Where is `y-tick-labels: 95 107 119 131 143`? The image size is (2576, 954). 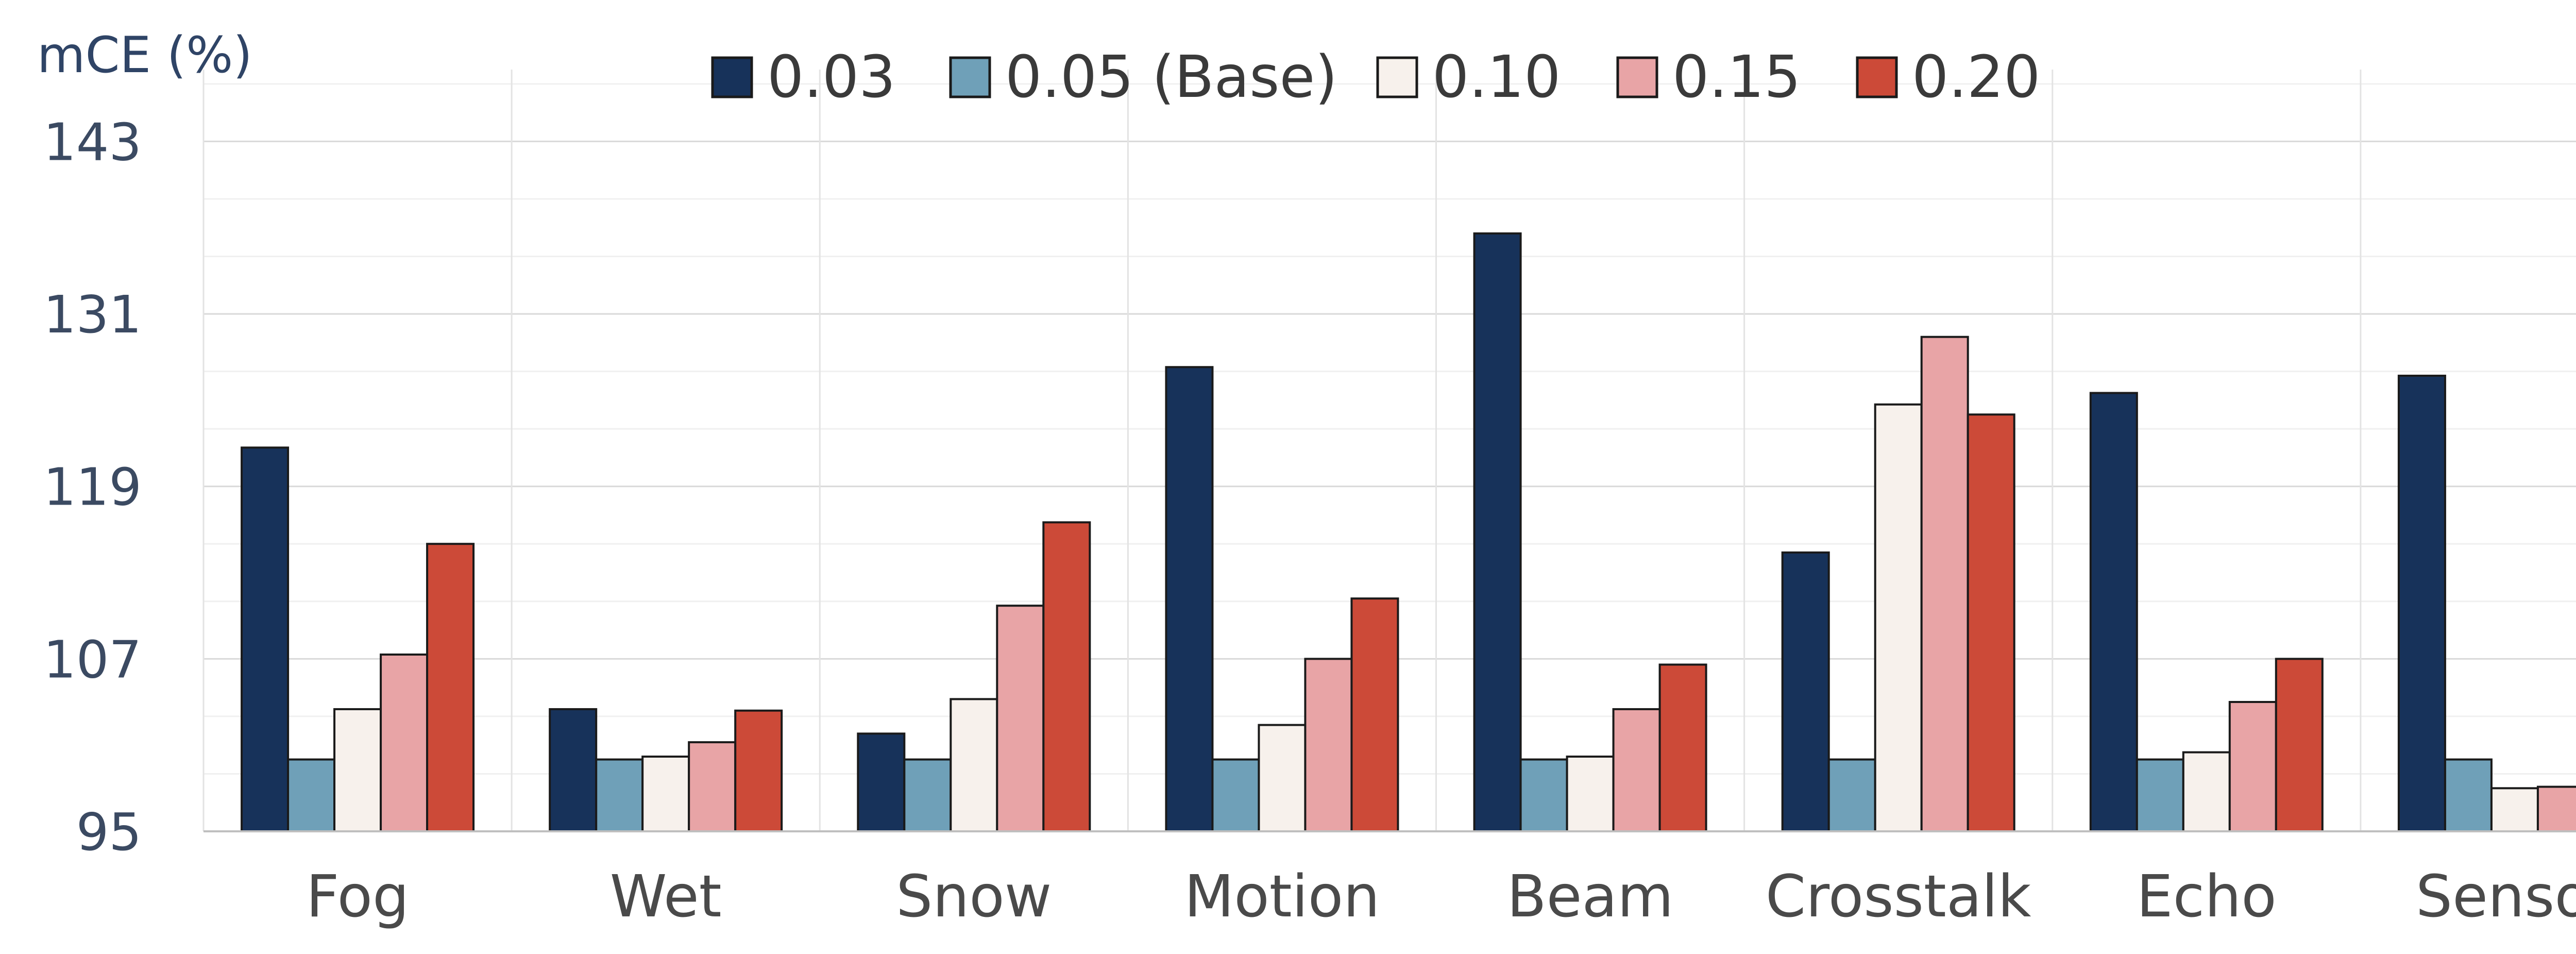
y-tick-labels: 95 107 119 131 143 is located at coordinates (92, 487).